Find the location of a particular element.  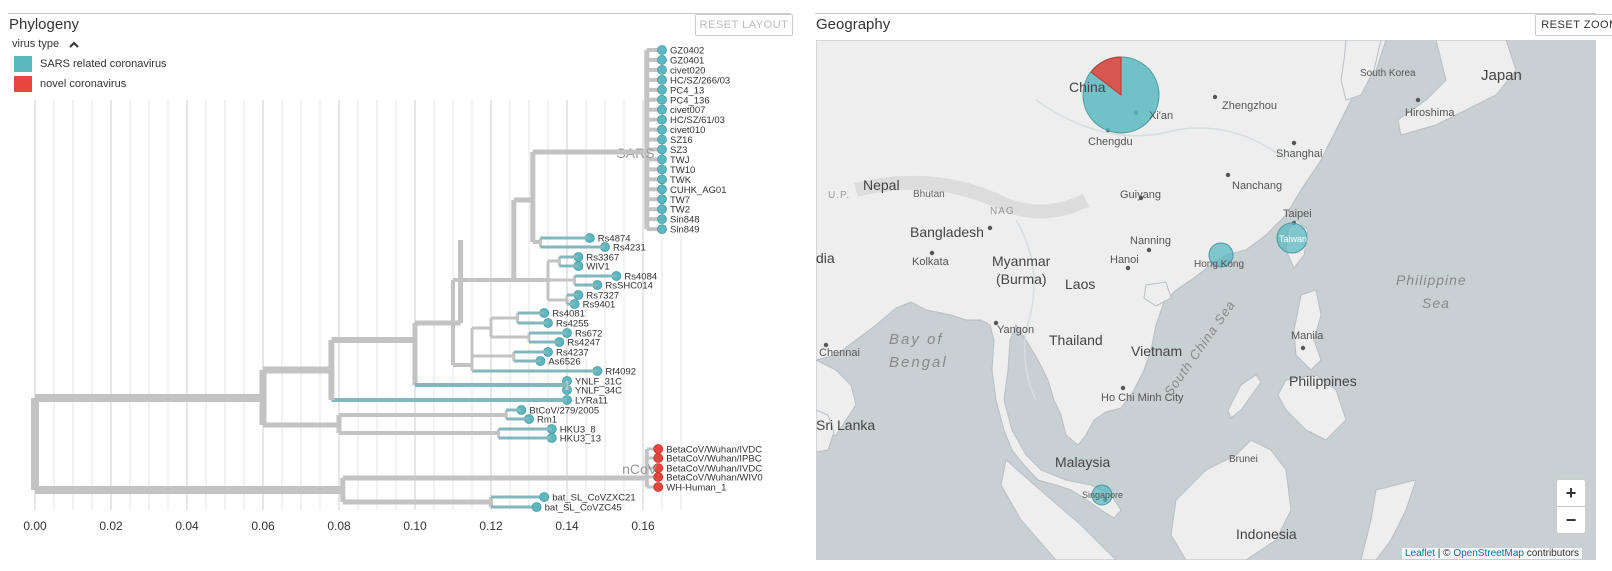

tip-label: TW7 is located at coordinates (680, 200).